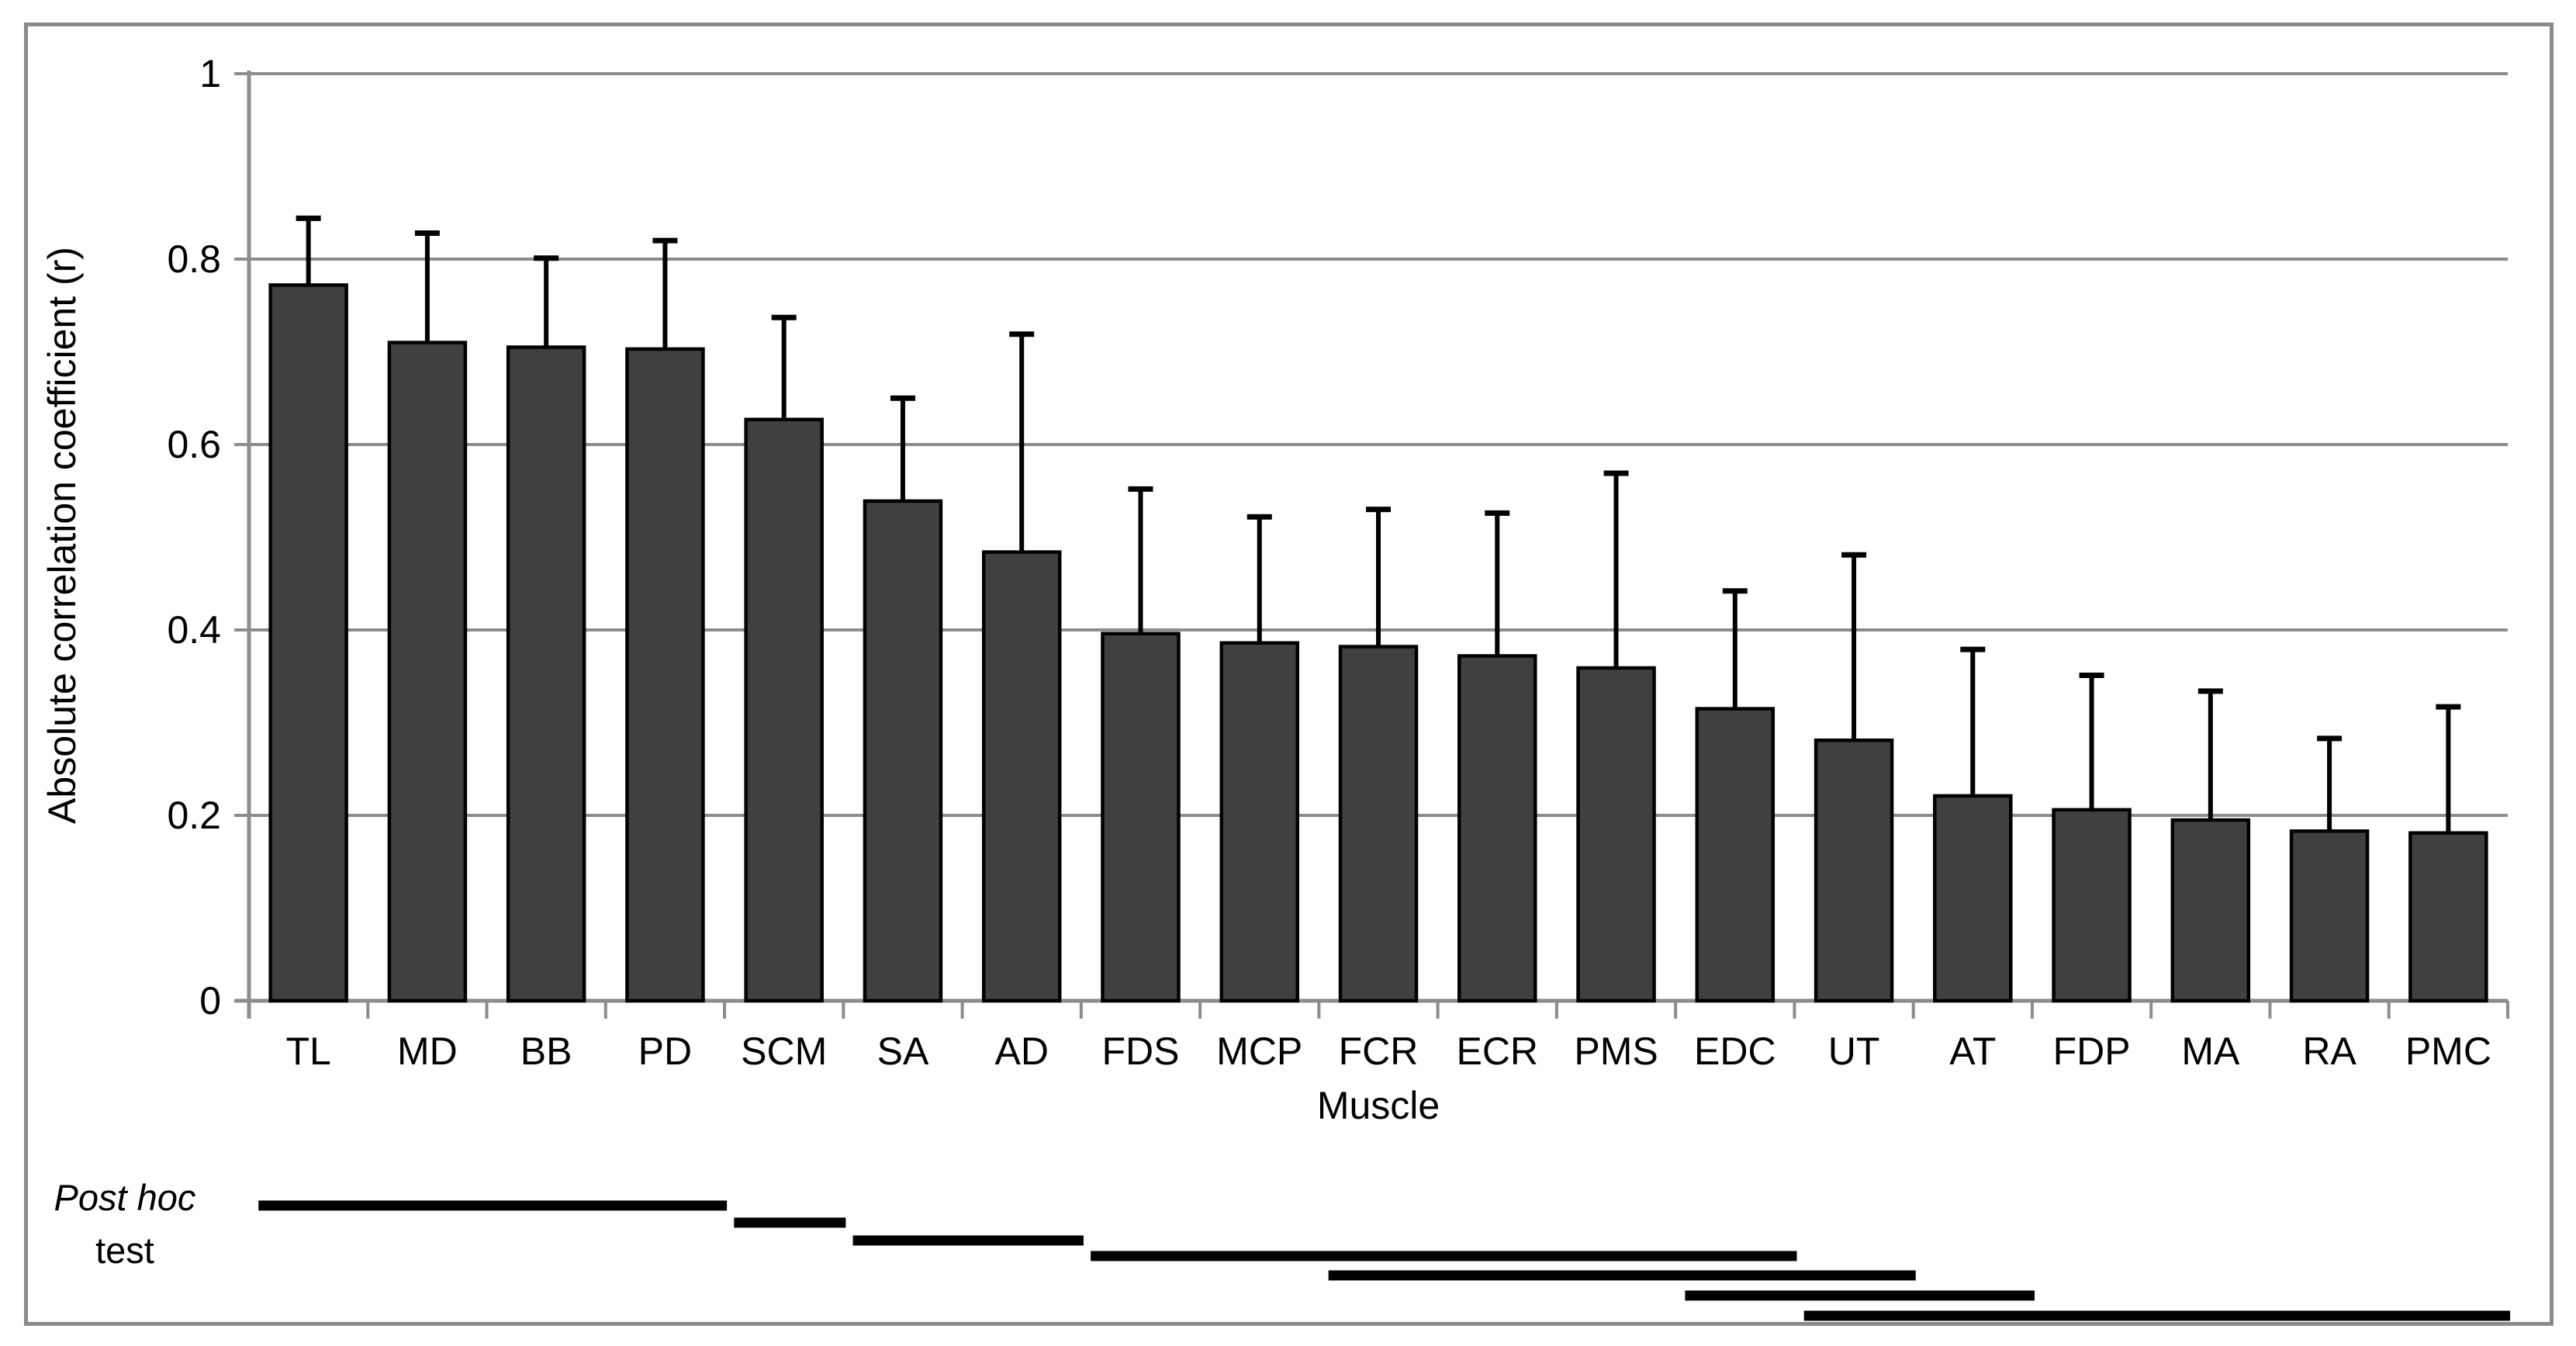 Image resolution: width=2576 pixels, height=1346 pixels. I want to click on bar-FCR, so click(1378, 824).